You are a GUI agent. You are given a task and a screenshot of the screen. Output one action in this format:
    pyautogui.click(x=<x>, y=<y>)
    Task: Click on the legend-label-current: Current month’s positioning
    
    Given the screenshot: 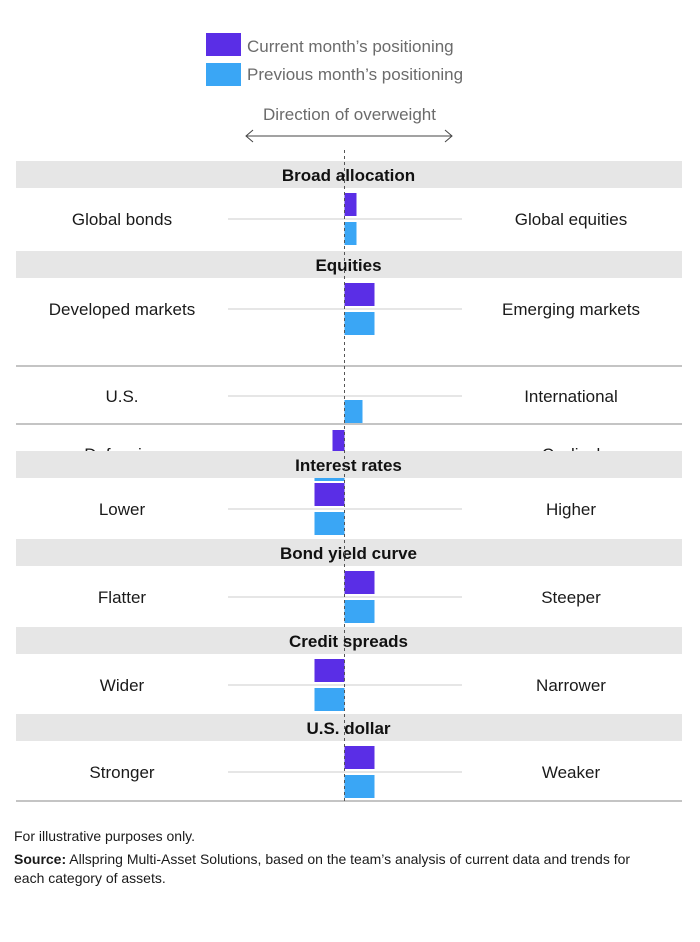 What is the action you would take?
    pyautogui.click(x=350, y=46)
    